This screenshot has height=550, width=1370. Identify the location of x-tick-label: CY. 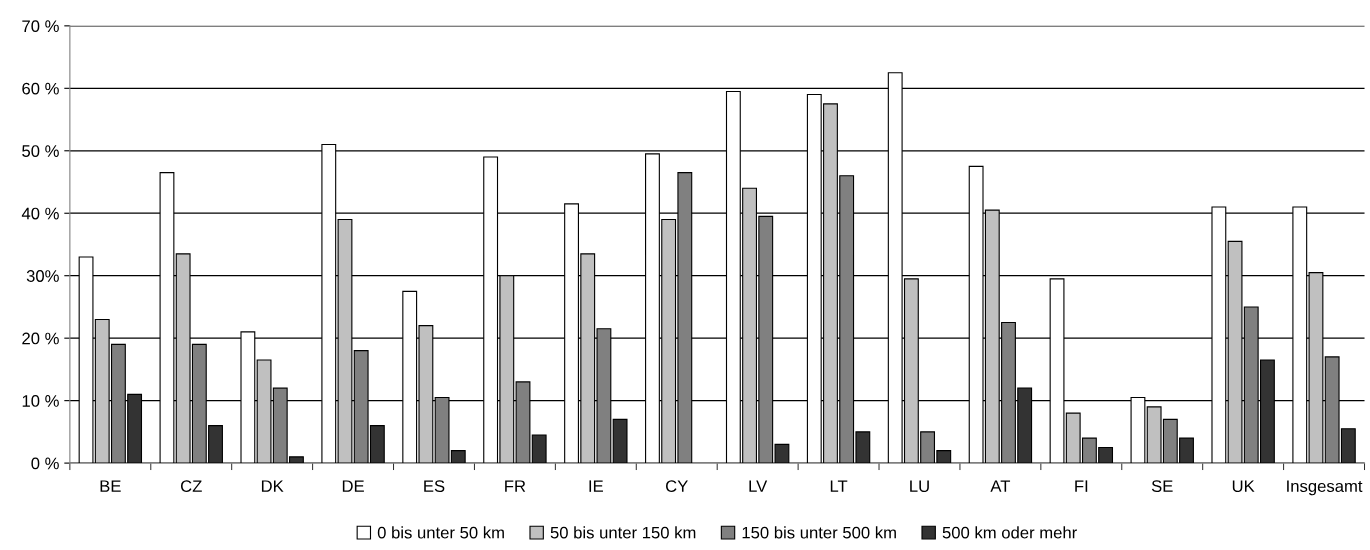
(677, 486).